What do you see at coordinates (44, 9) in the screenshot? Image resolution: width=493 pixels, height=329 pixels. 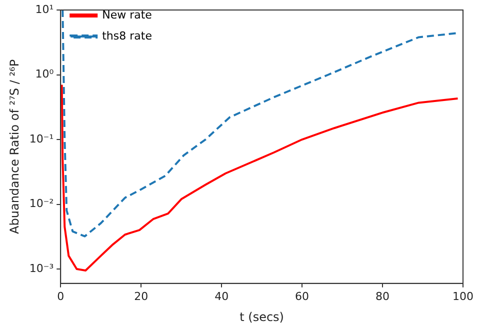 I see `y-tick-label: 10¹` at bounding box center [44, 9].